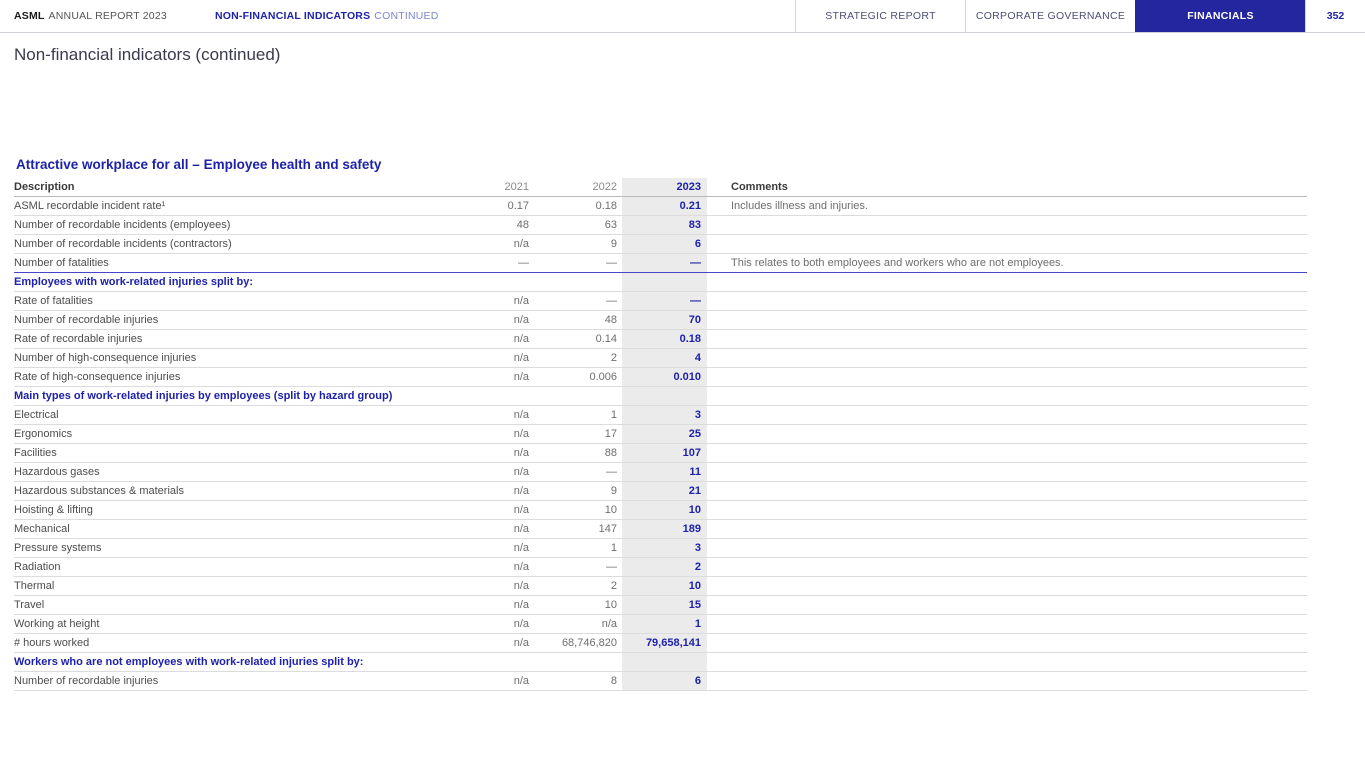 This screenshot has height=769, width=1365. I want to click on tab-financials: FINANCIALS, so click(1220, 16).